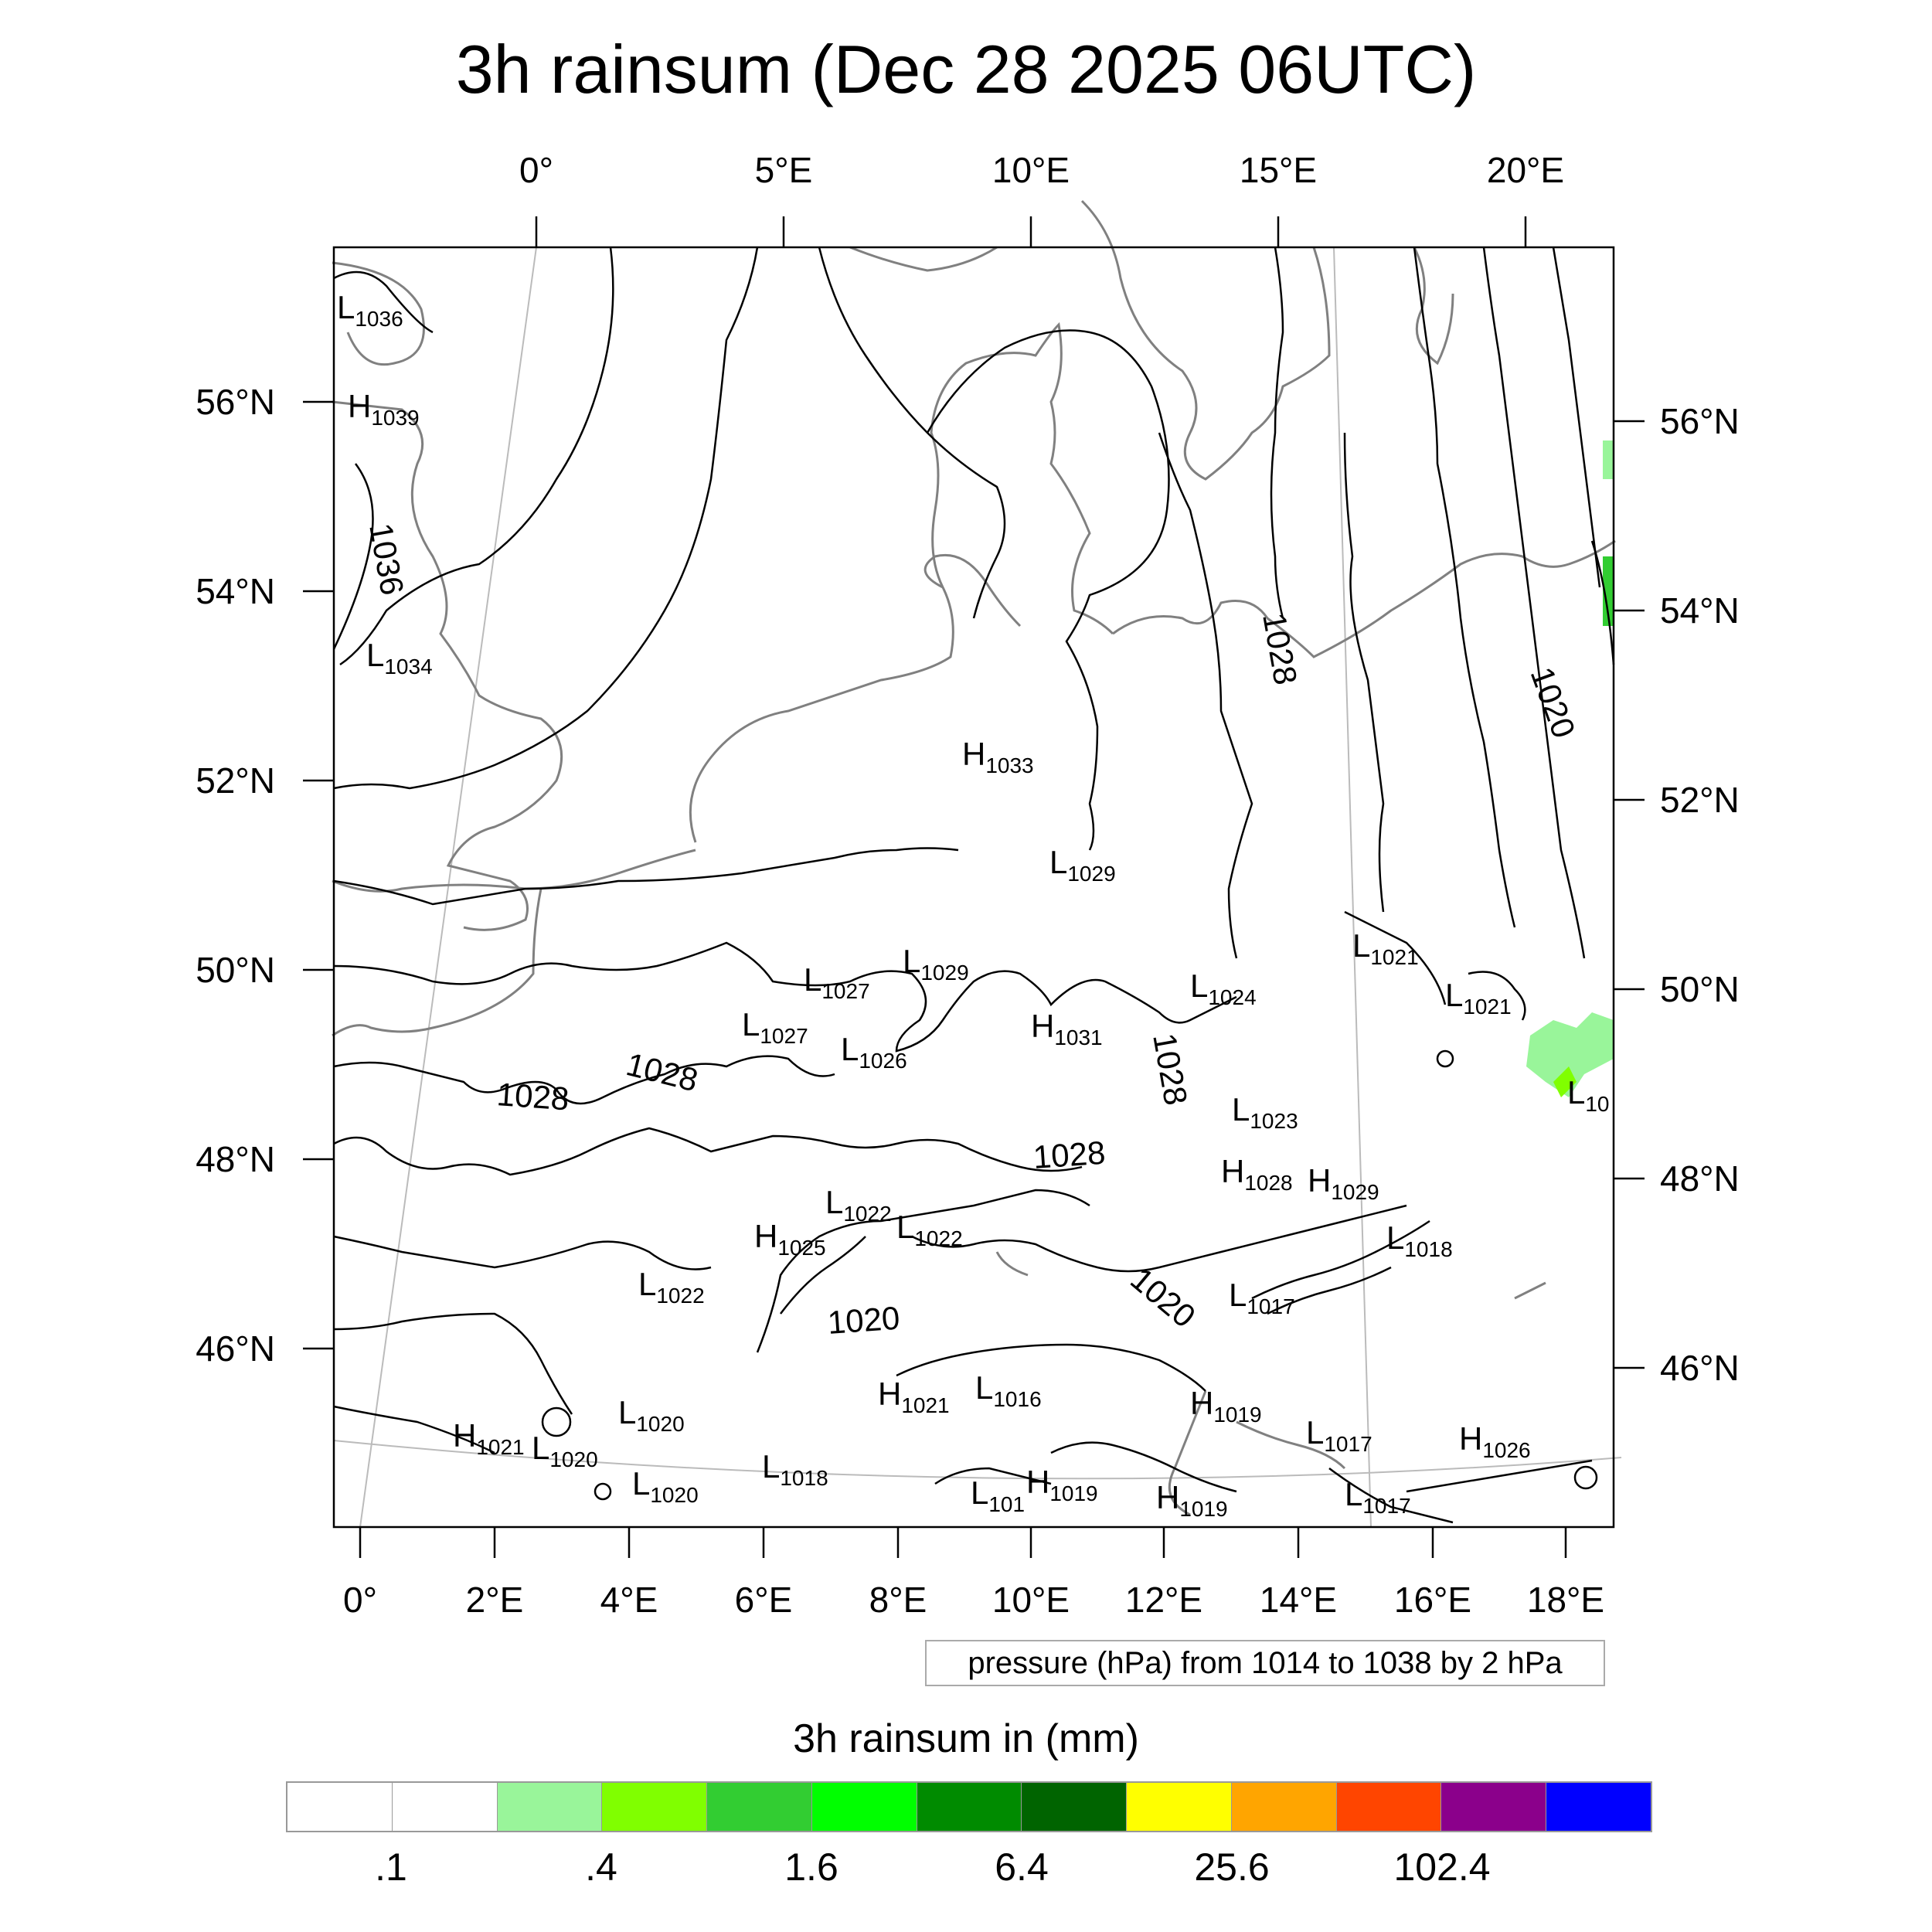 This screenshot has width=1932, height=1932. Describe the element at coordinates (1265, 1112) in the screenshot. I see `pressure-center-label: L1023` at that location.